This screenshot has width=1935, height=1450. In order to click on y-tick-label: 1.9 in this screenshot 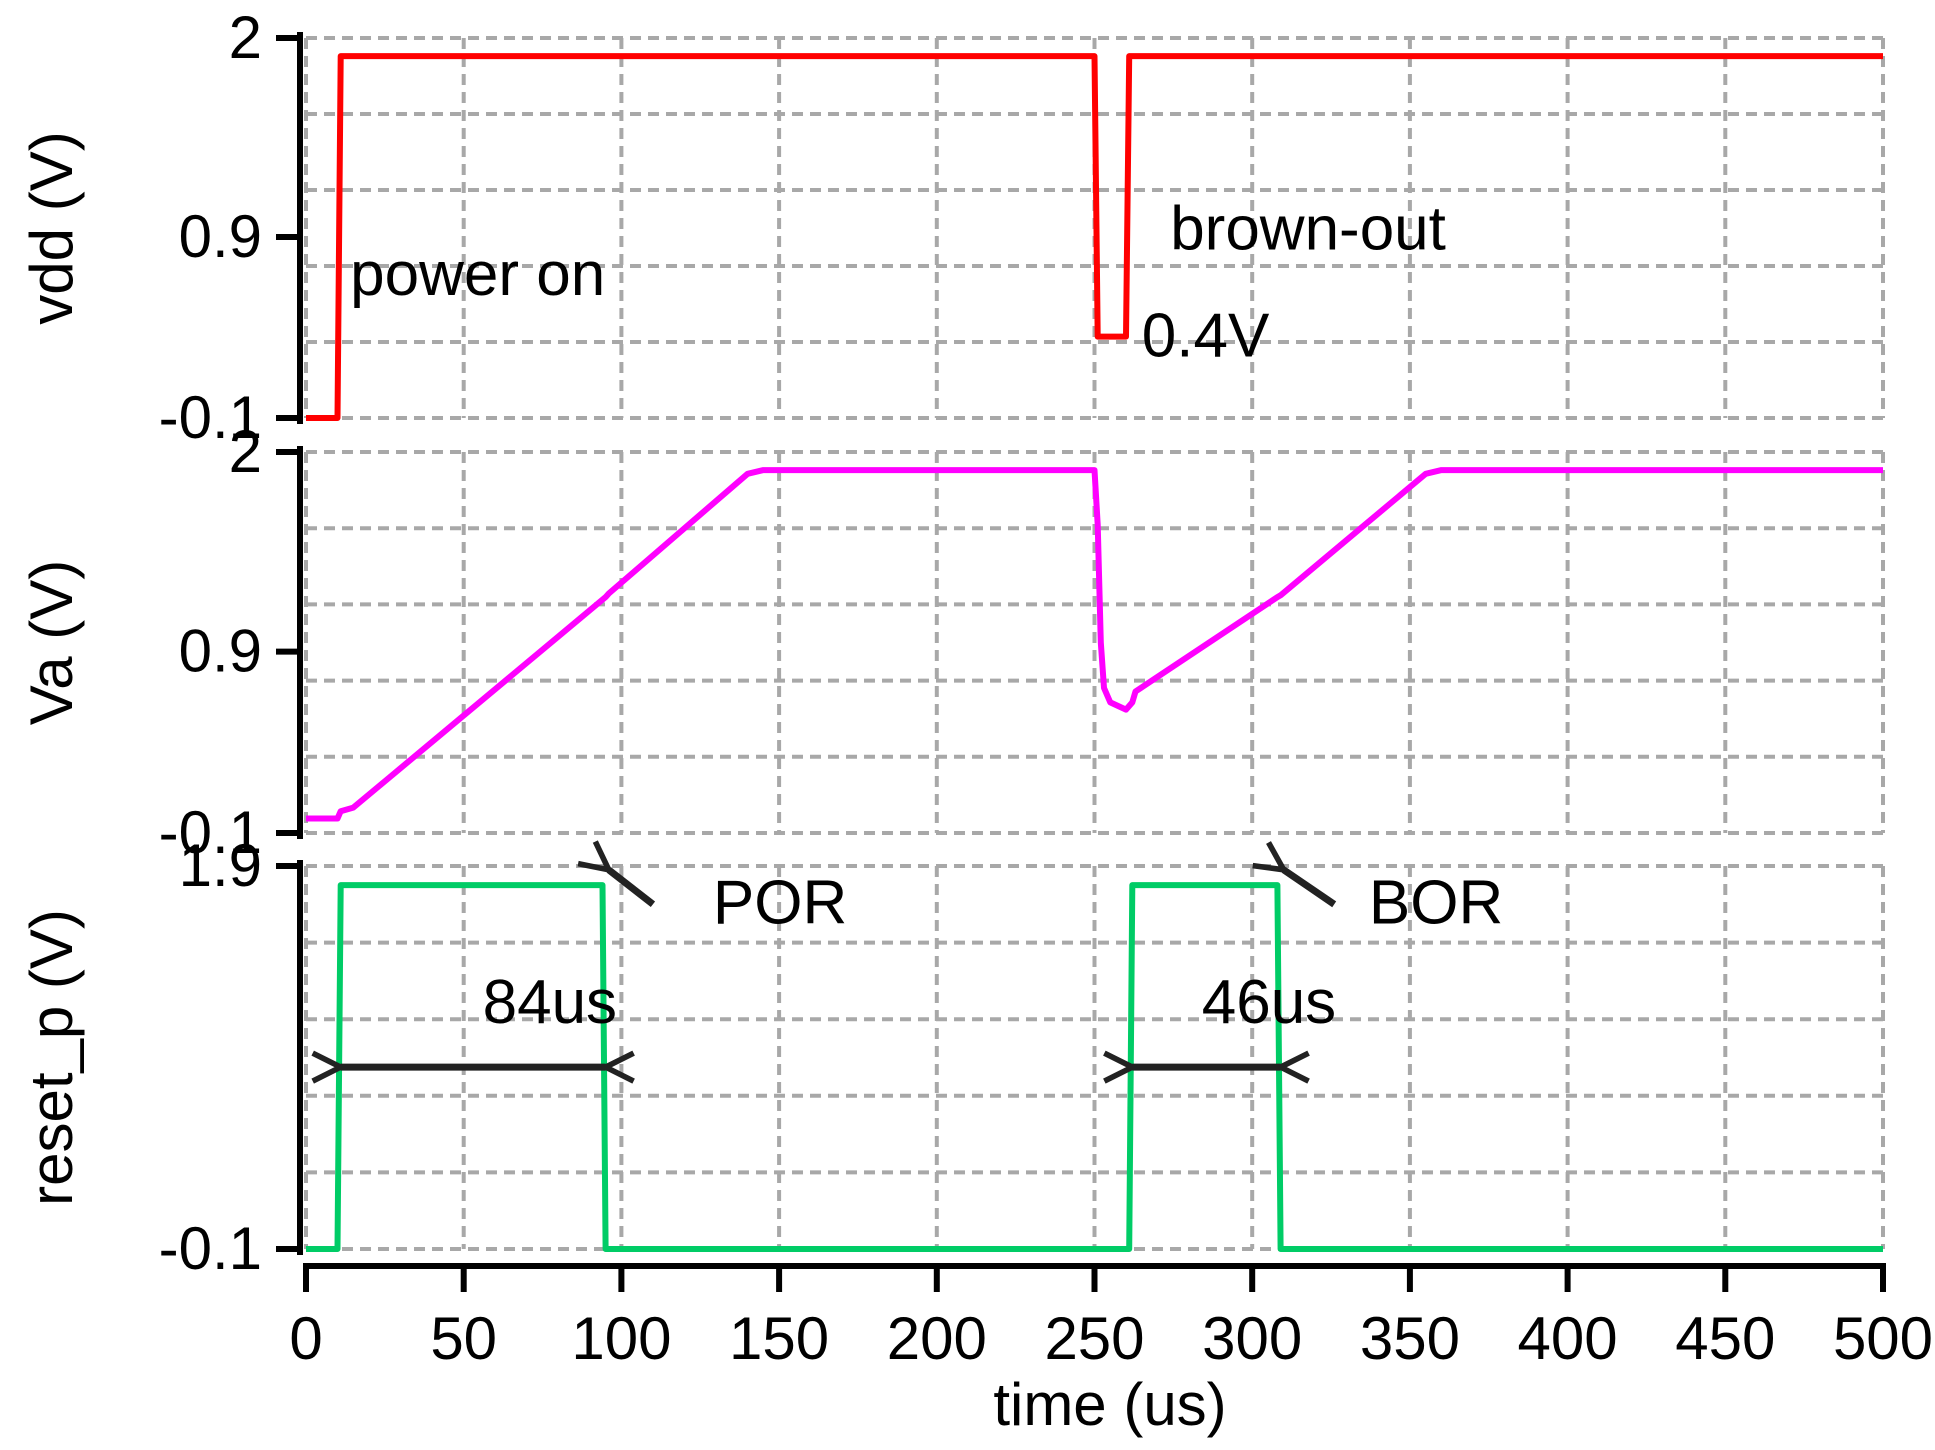, I will do `click(220, 865)`.